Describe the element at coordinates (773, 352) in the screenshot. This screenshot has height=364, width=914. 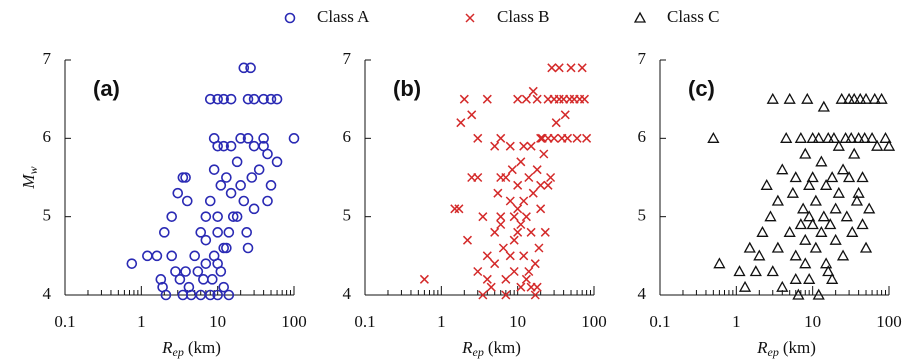
I see `x-axis-label-part: ep` at that location.